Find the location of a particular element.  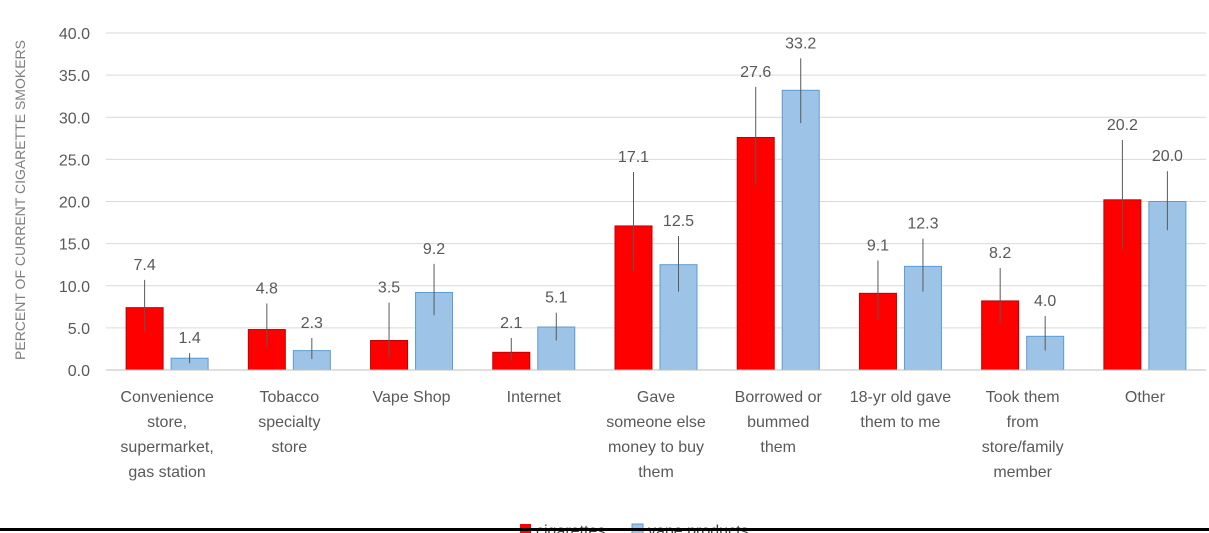

y-tick-label: 20.0 is located at coordinates (74, 203).